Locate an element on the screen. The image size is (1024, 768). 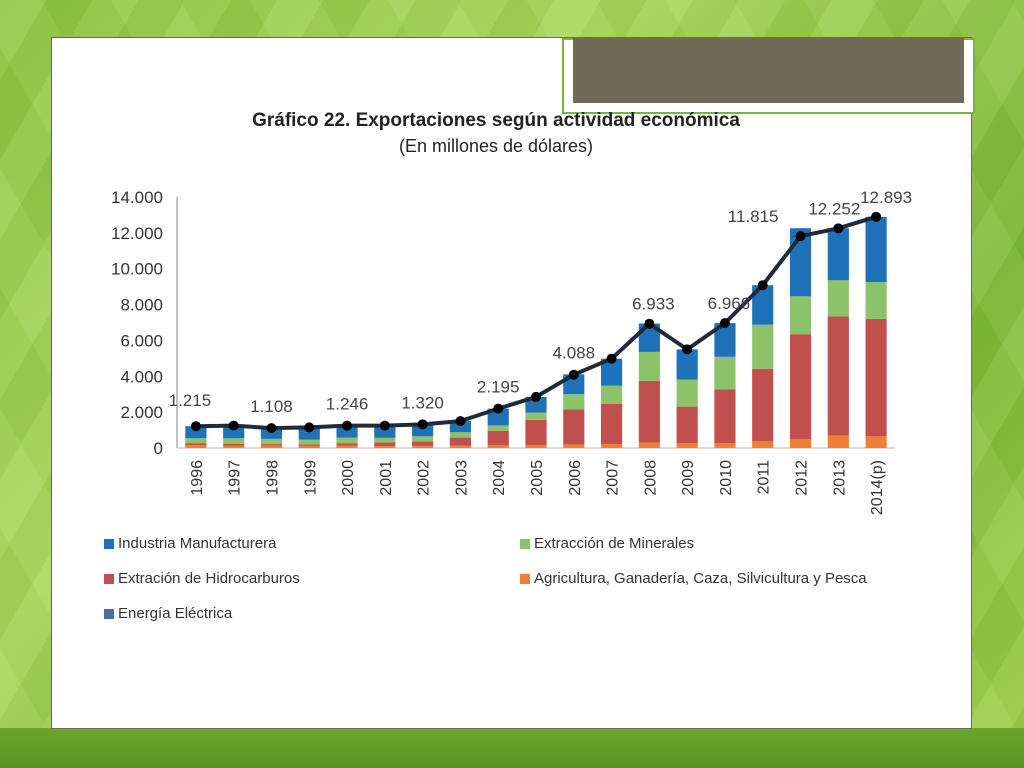
legend-item: Extración de Hidrocarburos is located at coordinates (202, 578).